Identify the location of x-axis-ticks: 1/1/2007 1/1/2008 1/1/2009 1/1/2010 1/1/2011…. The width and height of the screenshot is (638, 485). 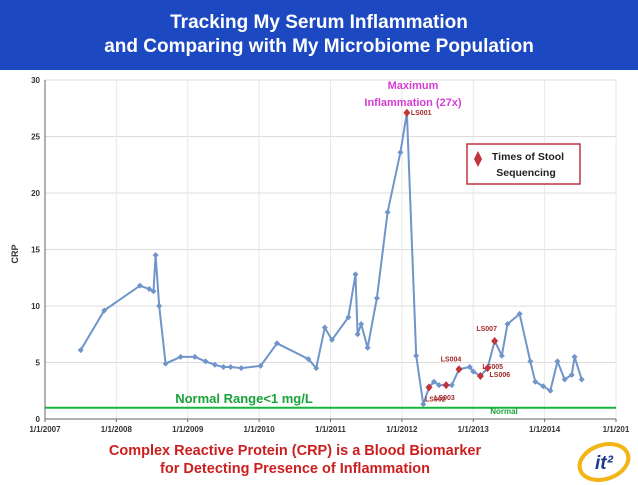
(329, 426).